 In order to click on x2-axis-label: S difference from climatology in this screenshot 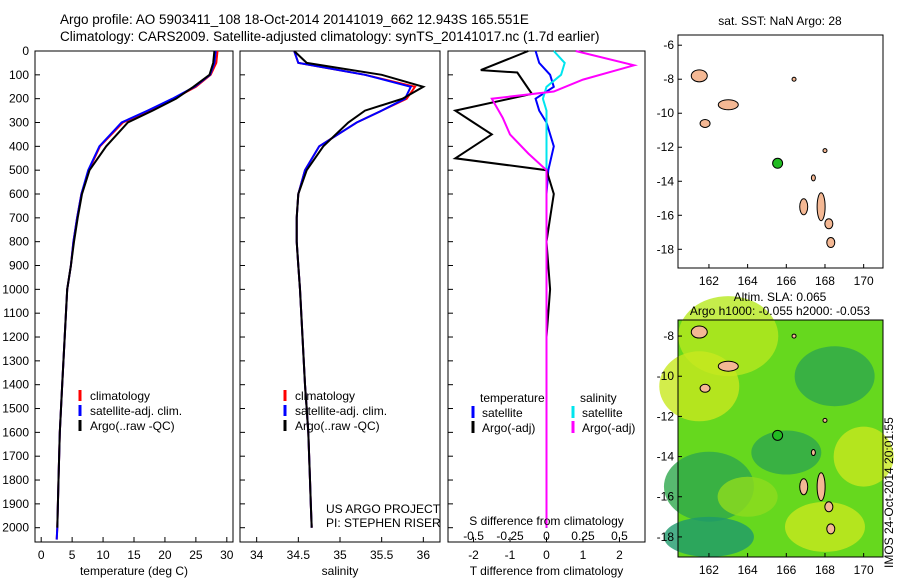, I will do `click(546, 521)`.